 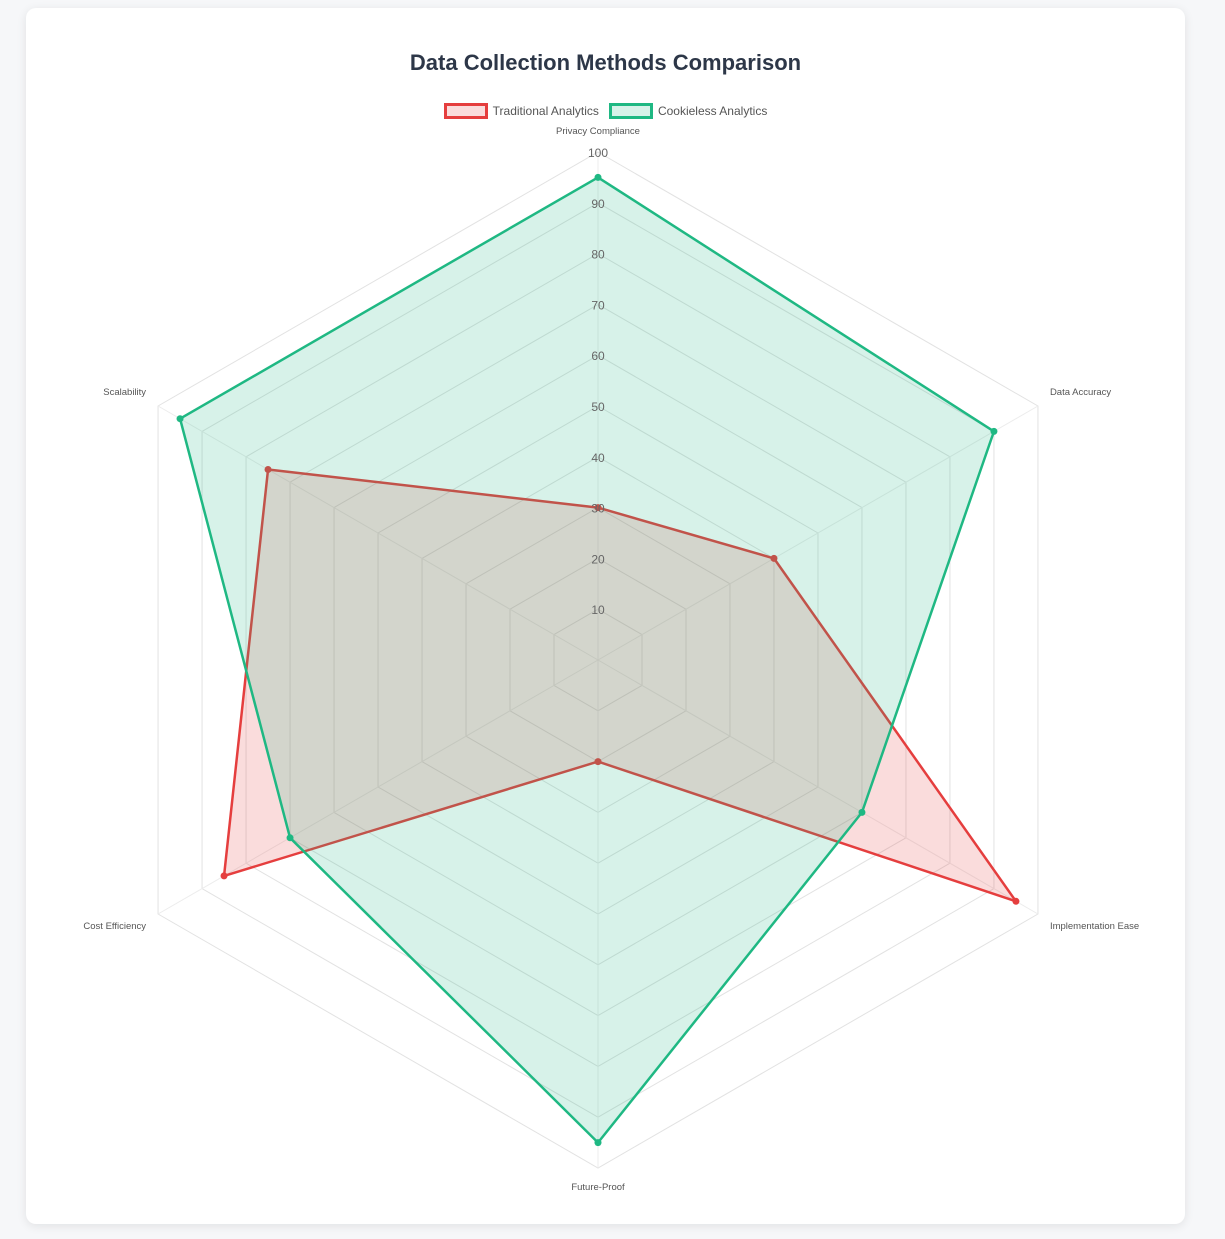 I want to click on category-label-2: Implementation Ease, so click(x=1094, y=926).